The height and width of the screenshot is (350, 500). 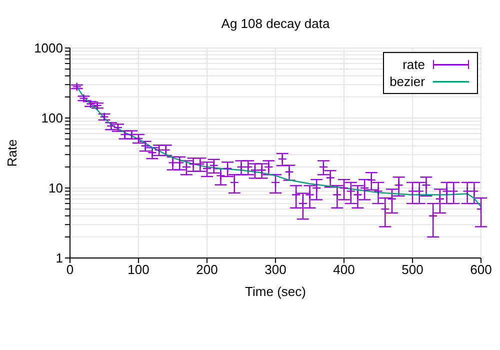 I want to click on y-tick-label: 10, so click(x=55, y=188).